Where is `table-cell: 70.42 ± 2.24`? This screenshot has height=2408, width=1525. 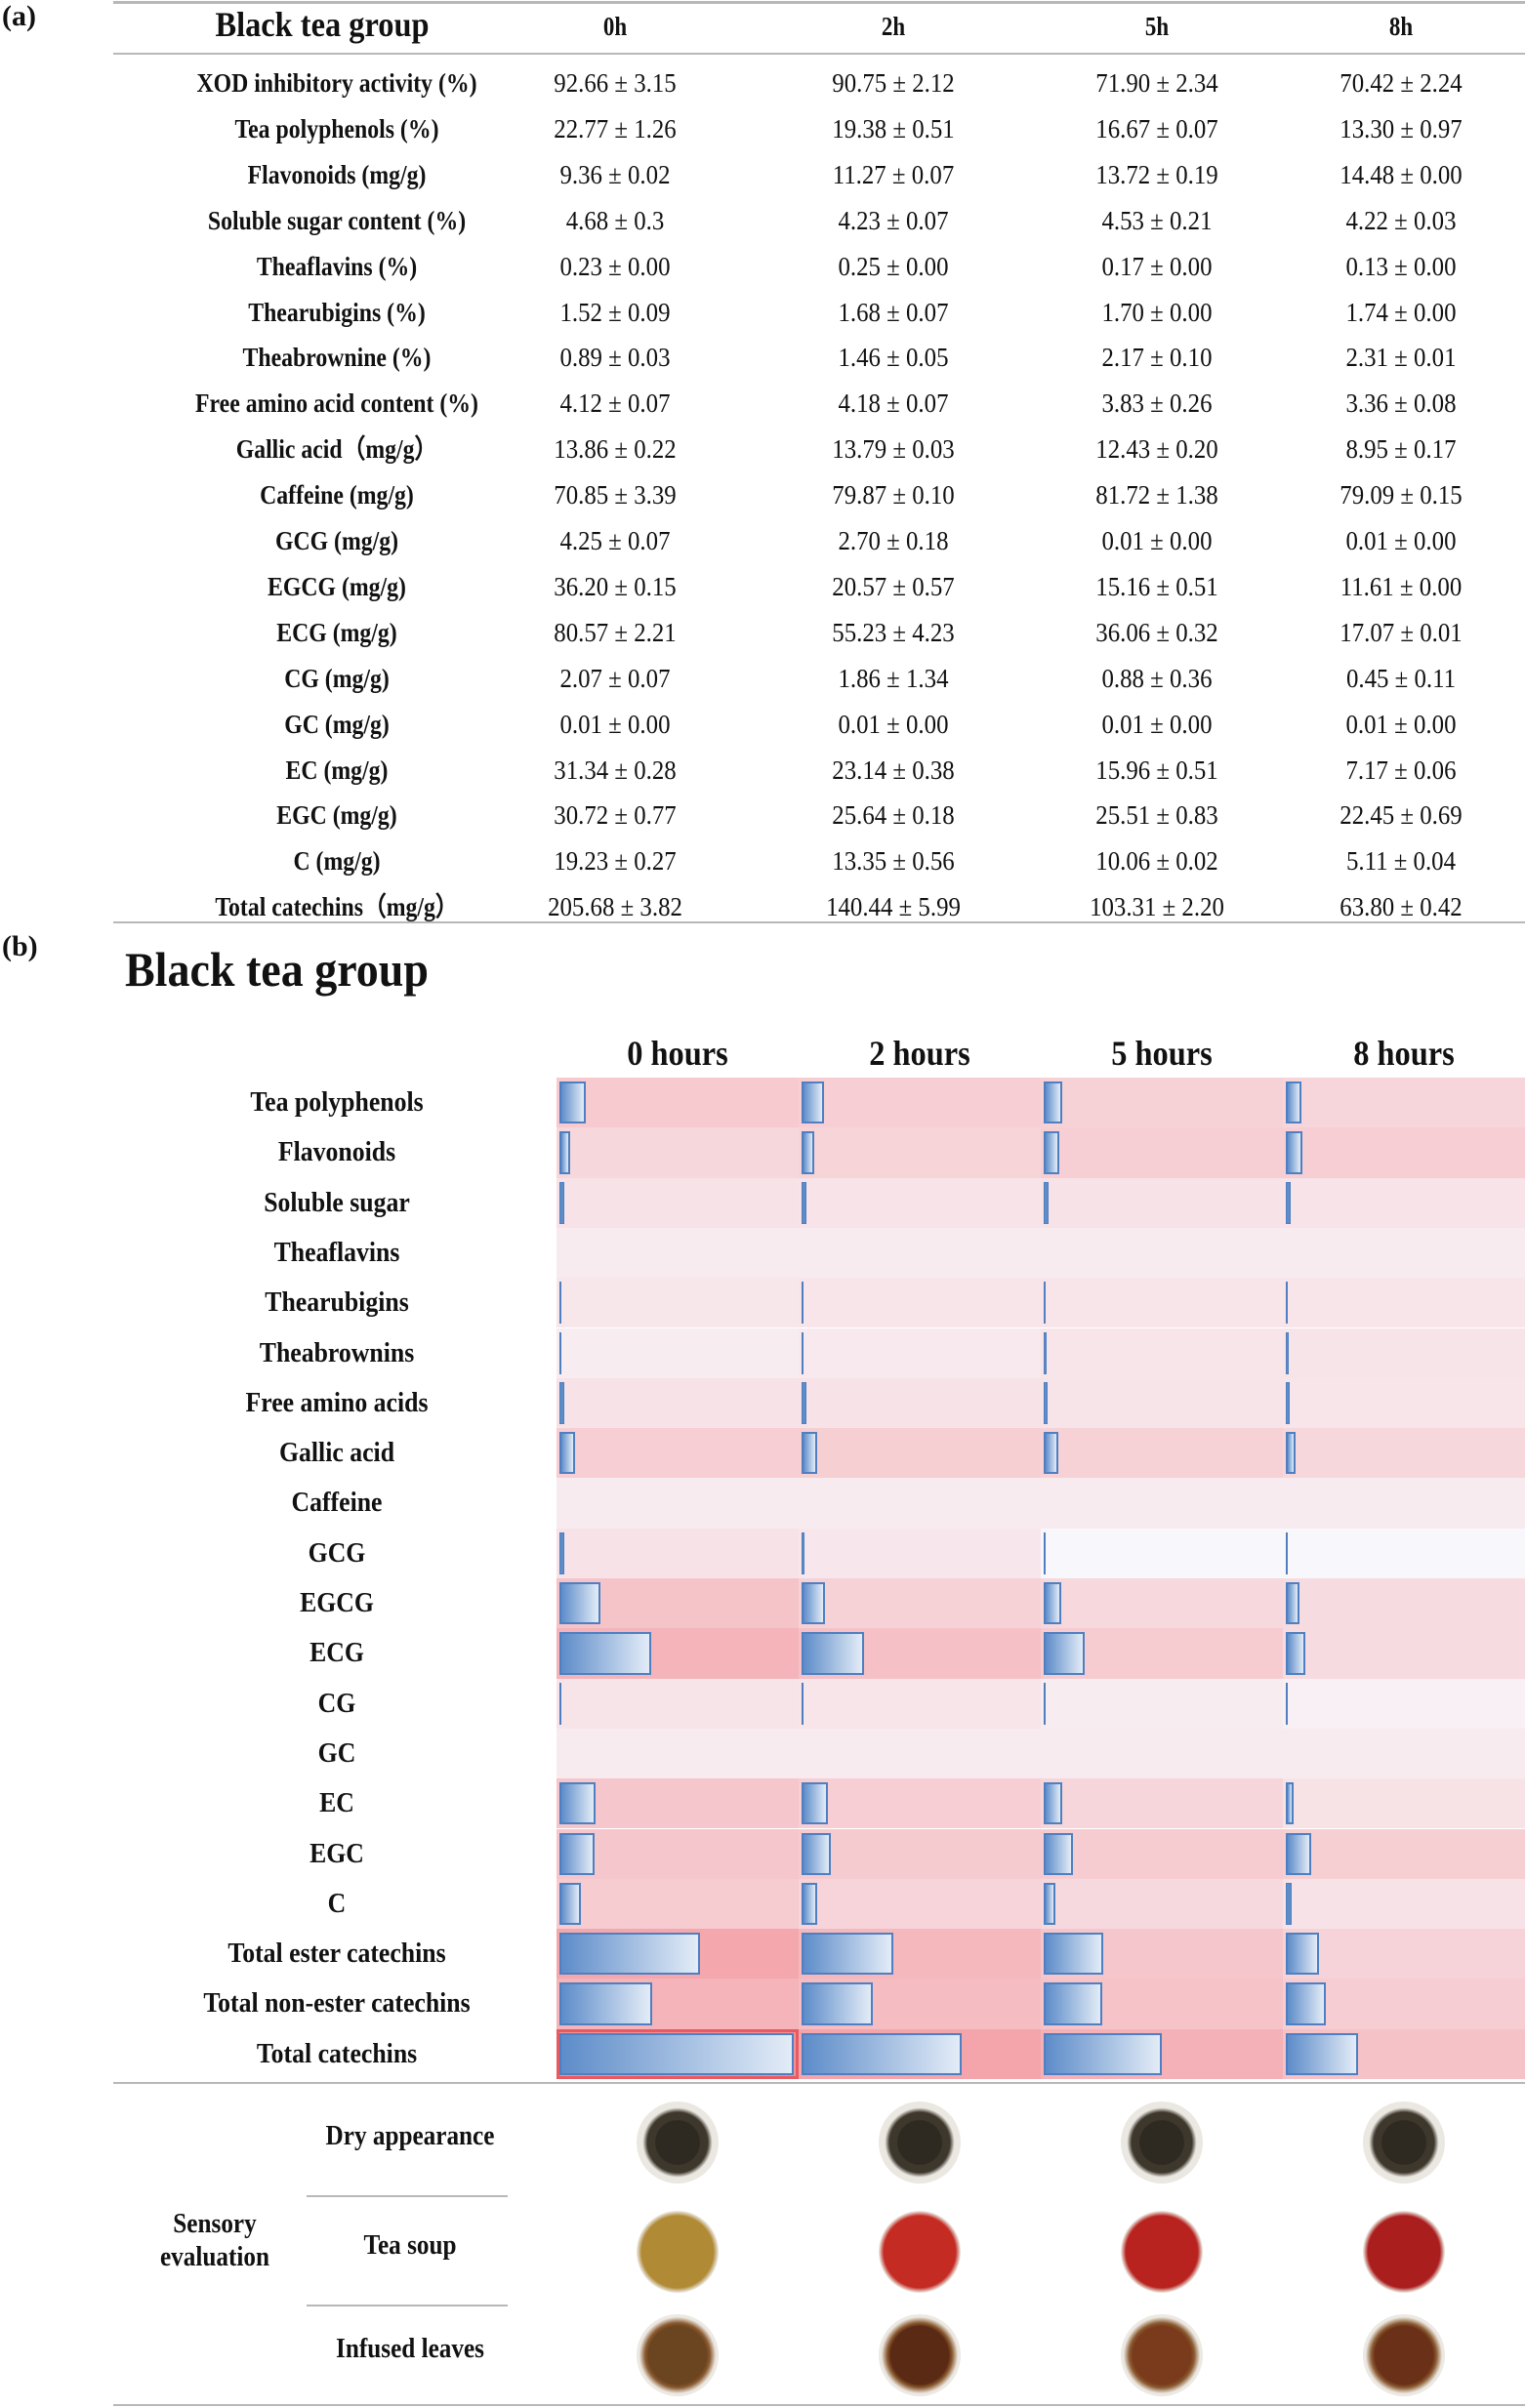
table-cell: 70.42 ± 2.24 is located at coordinates (1402, 83).